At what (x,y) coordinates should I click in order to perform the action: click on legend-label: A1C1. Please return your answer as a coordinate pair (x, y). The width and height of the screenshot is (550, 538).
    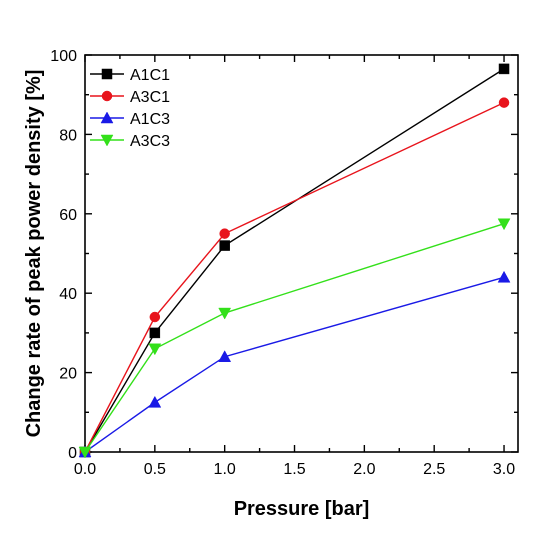
    Looking at the image, I should click on (150, 75).